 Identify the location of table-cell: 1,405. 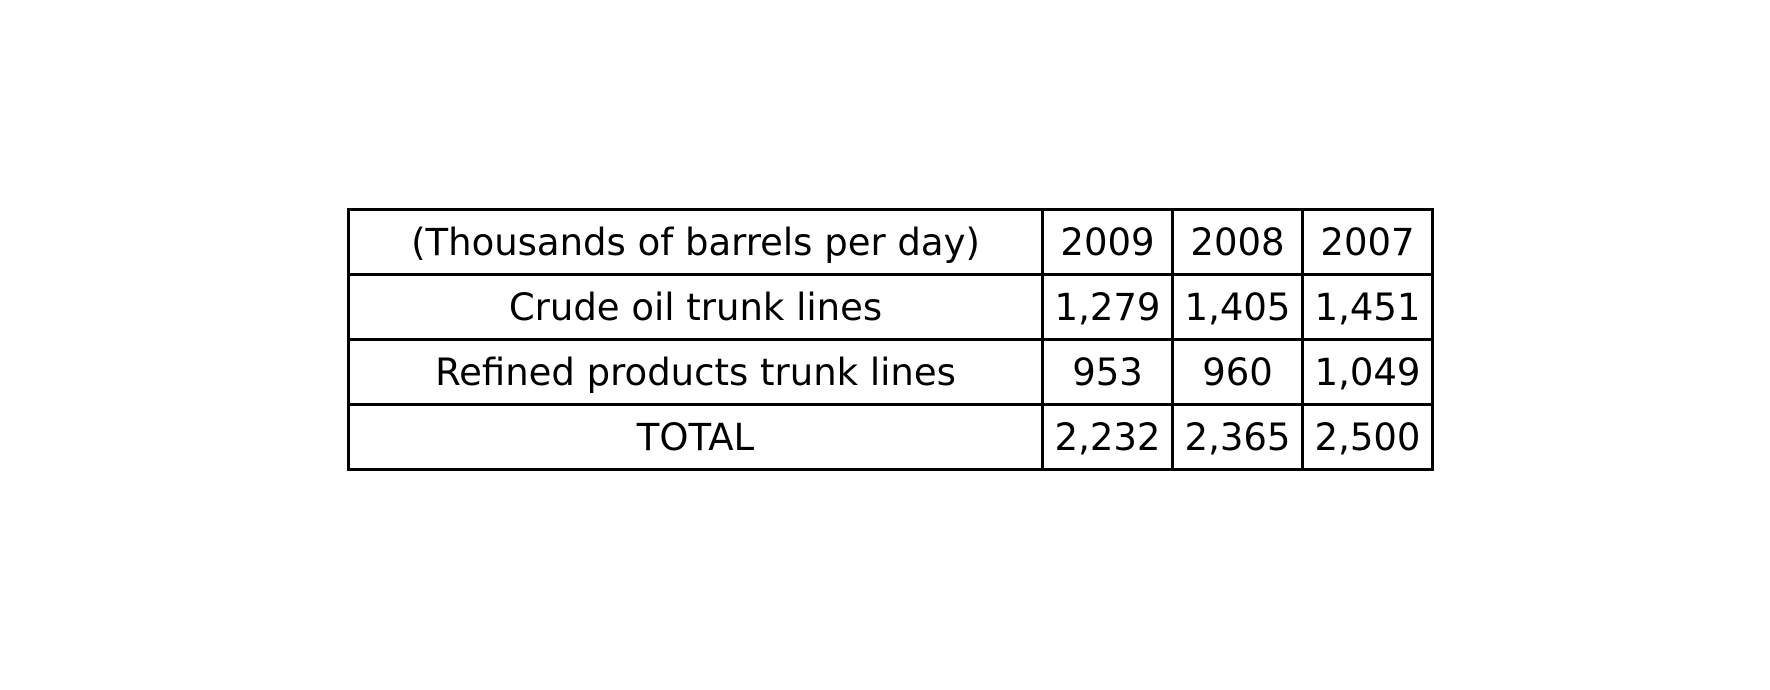
(1237, 307).